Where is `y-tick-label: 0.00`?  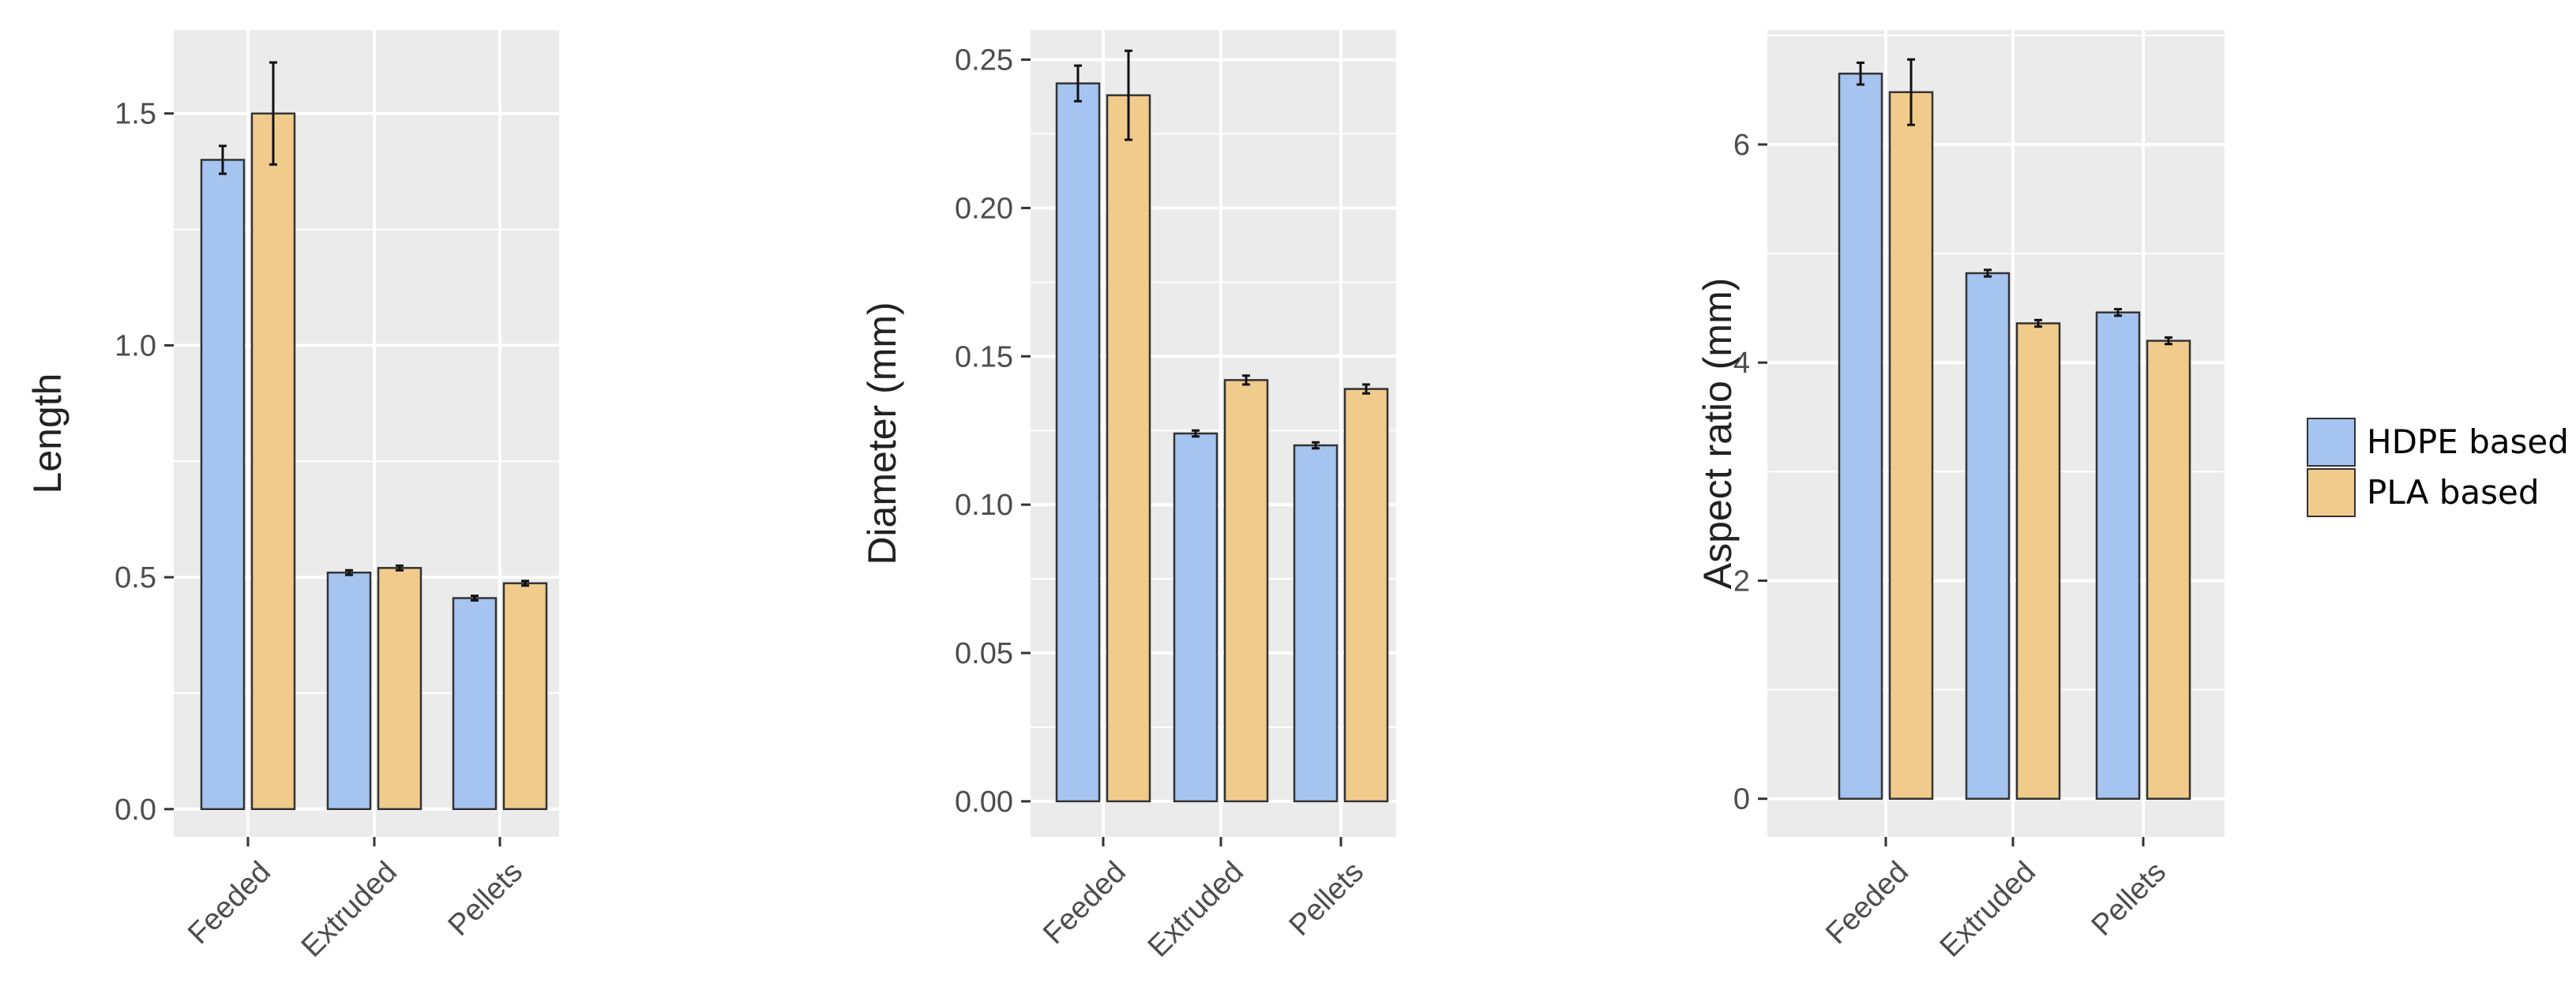 y-tick-label: 0.00 is located at coordinates (984, 802).